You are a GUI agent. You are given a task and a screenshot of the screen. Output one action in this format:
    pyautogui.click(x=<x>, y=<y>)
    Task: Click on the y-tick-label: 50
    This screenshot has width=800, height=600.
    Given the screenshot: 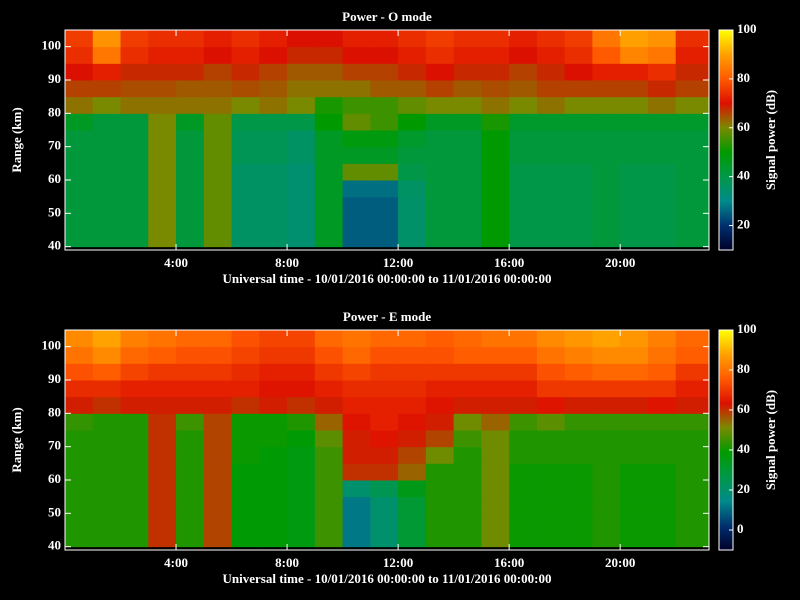 What is the action you would take?
    pyautogui.click(x=54, y=511)
    